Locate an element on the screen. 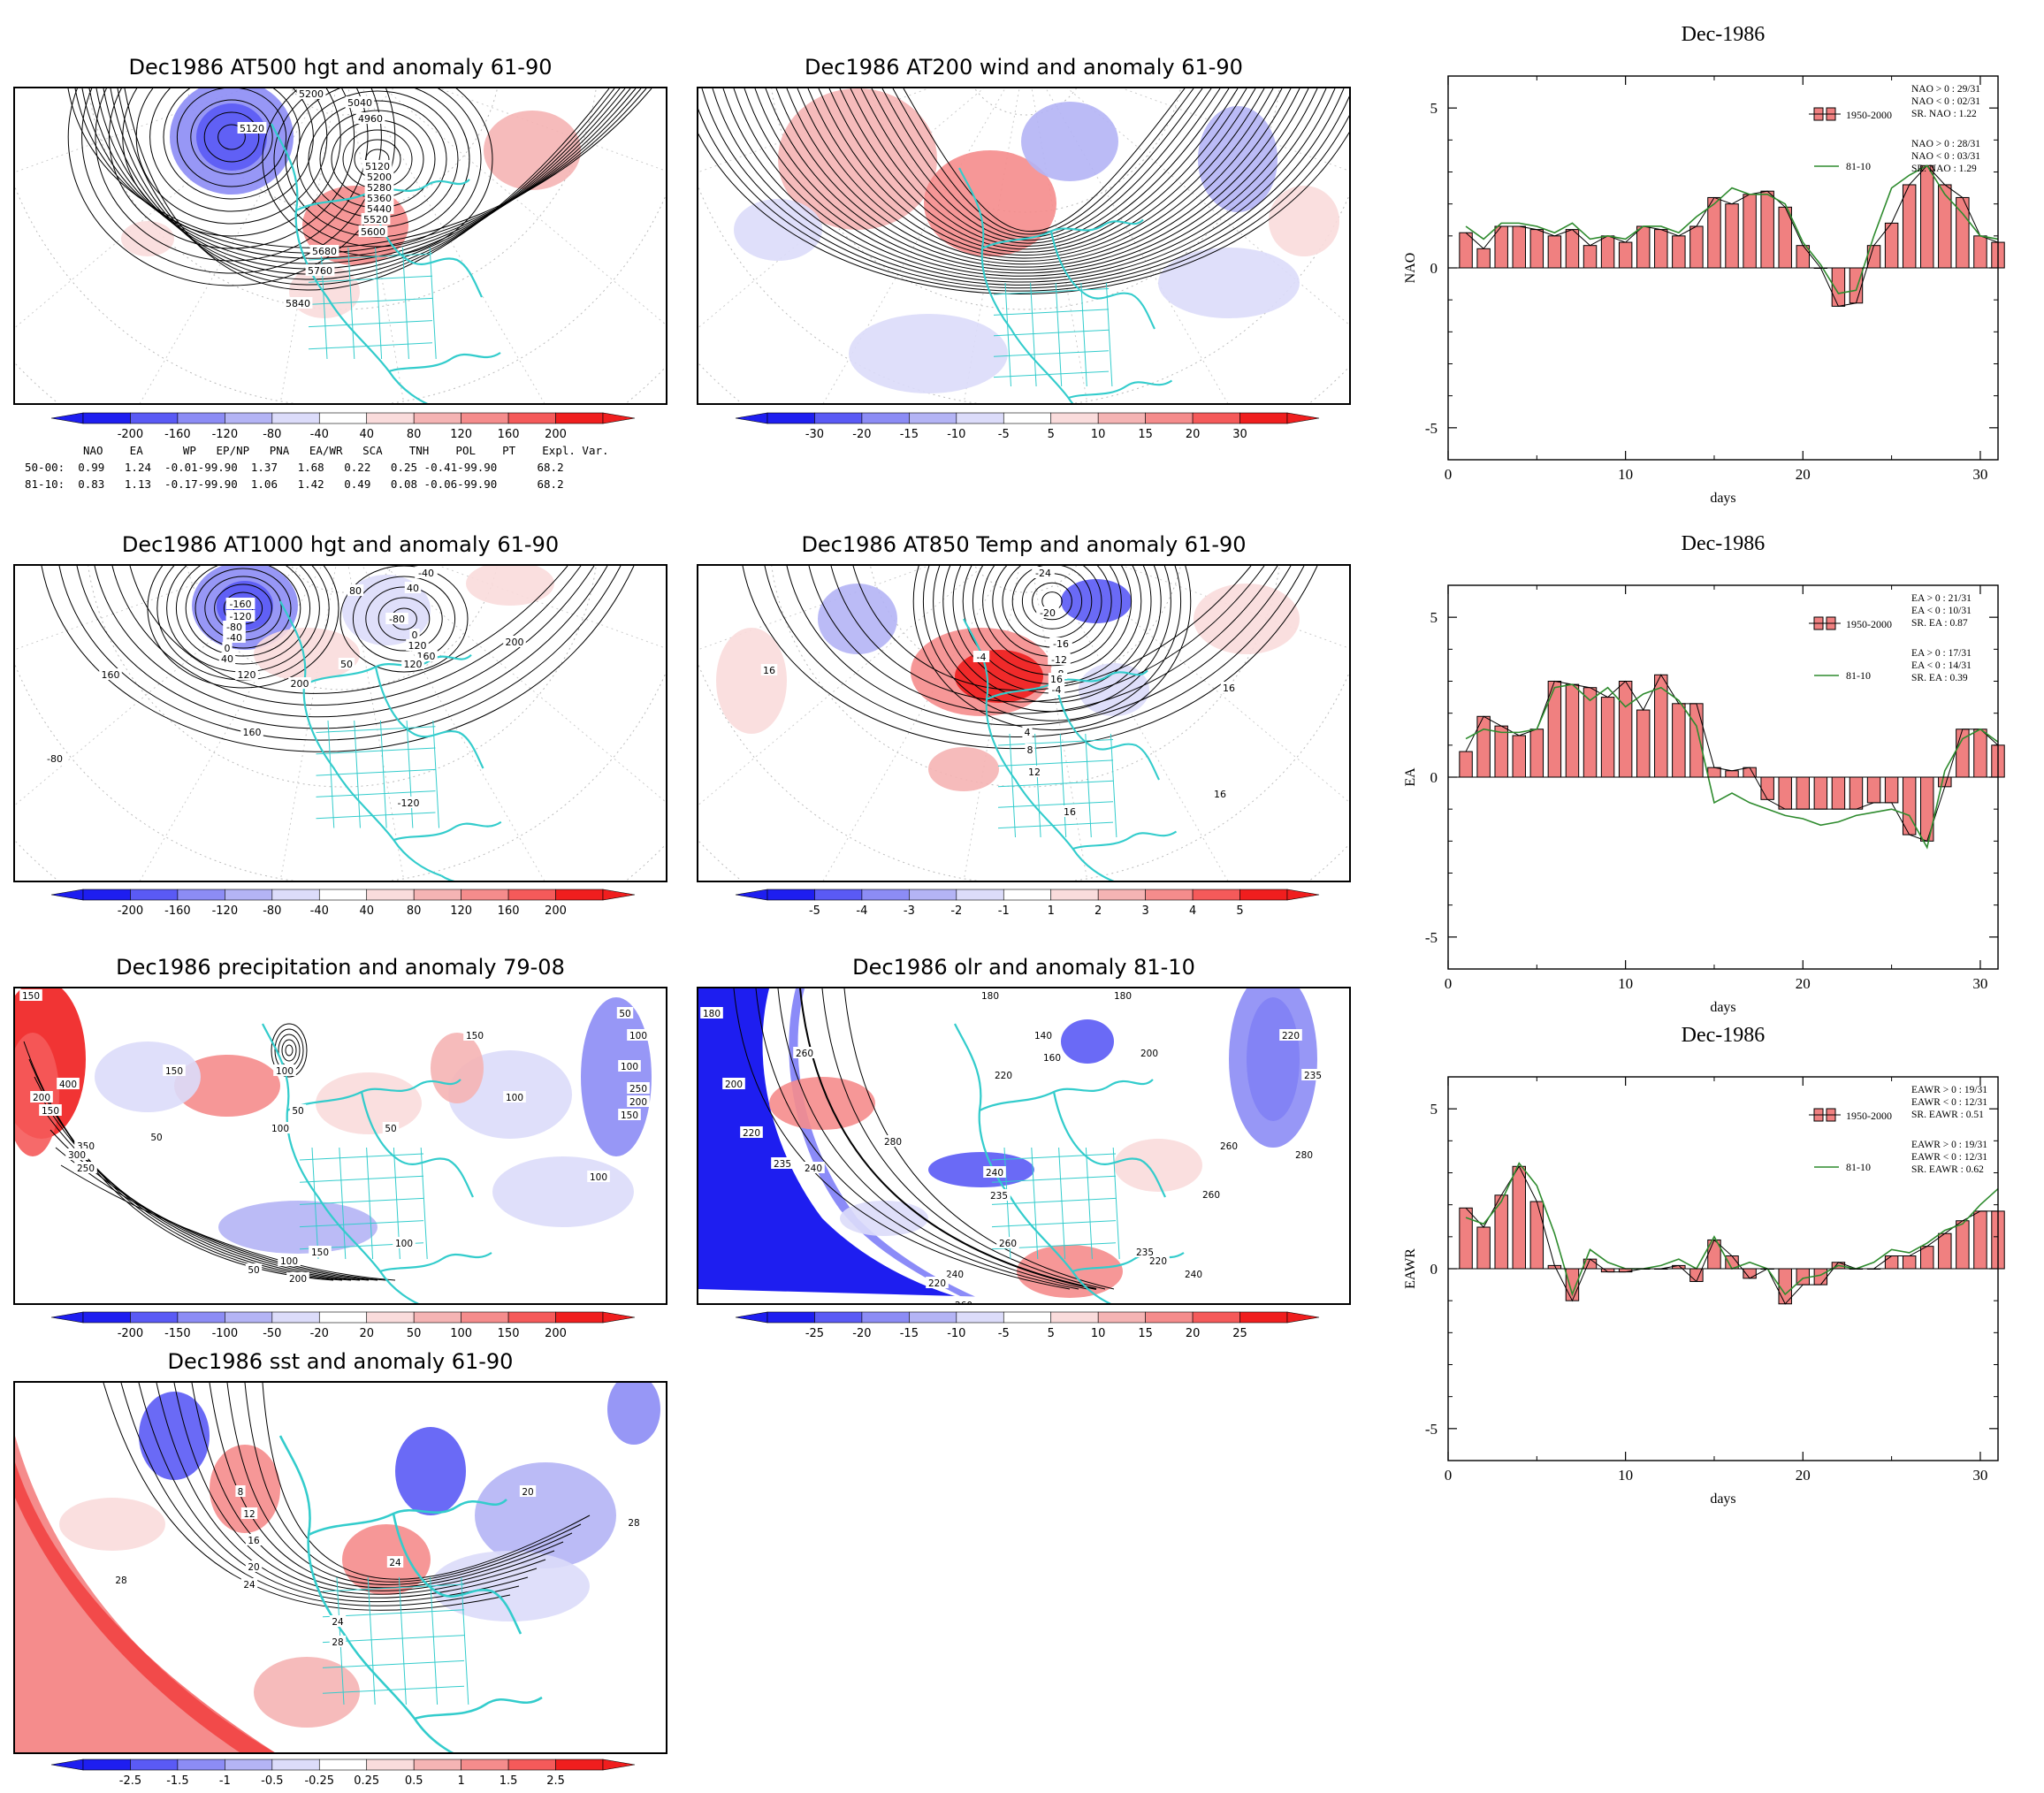  contour-label: 200 is located at coordinates (1149, 1054).